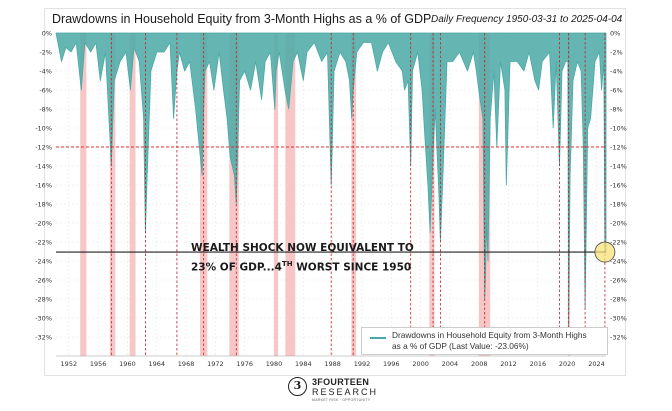  What do you see at coordinates (303, 364) in the screenshot?
I see `x-tick-label: 1984` at bounding box center [303, 364].